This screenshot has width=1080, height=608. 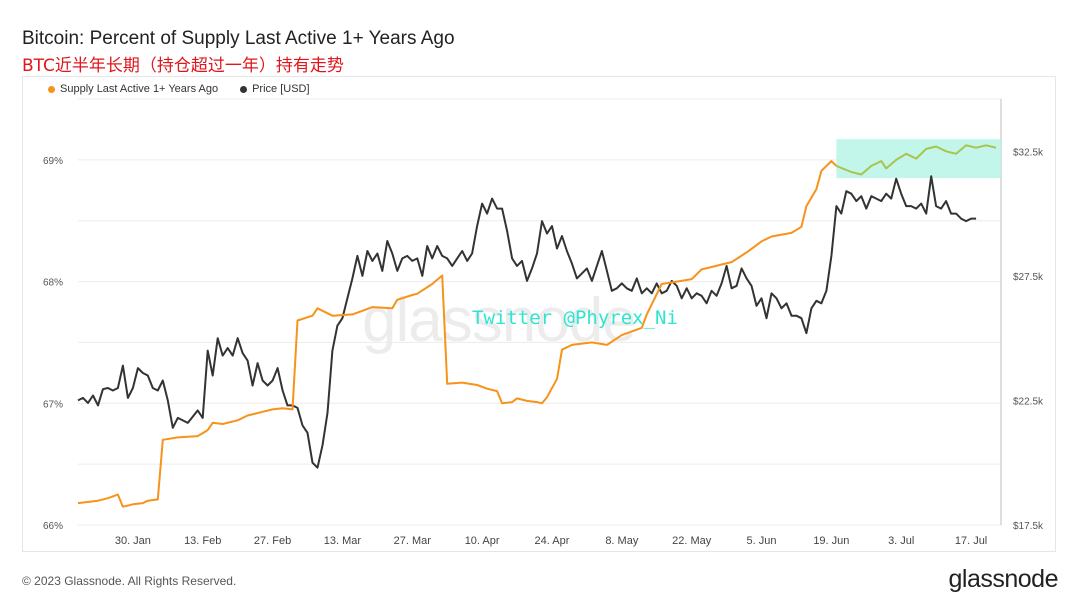 What do you see at coordinates (53, 526) in the screenshot?
I see `y-left-tick-label: 66%` at bounding box center [53, 526].